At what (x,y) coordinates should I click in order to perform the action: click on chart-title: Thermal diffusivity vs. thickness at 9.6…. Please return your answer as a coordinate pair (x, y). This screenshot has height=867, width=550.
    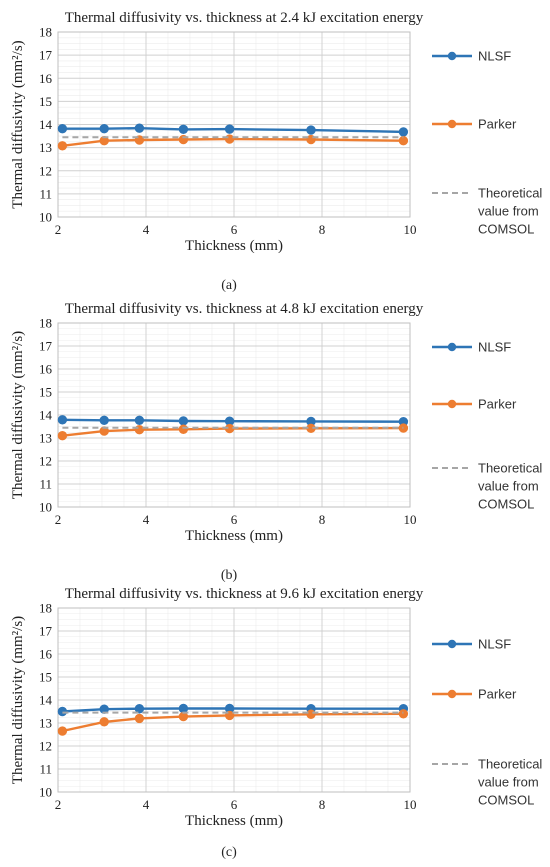
    Looking at the image, I should click on (244, 594).